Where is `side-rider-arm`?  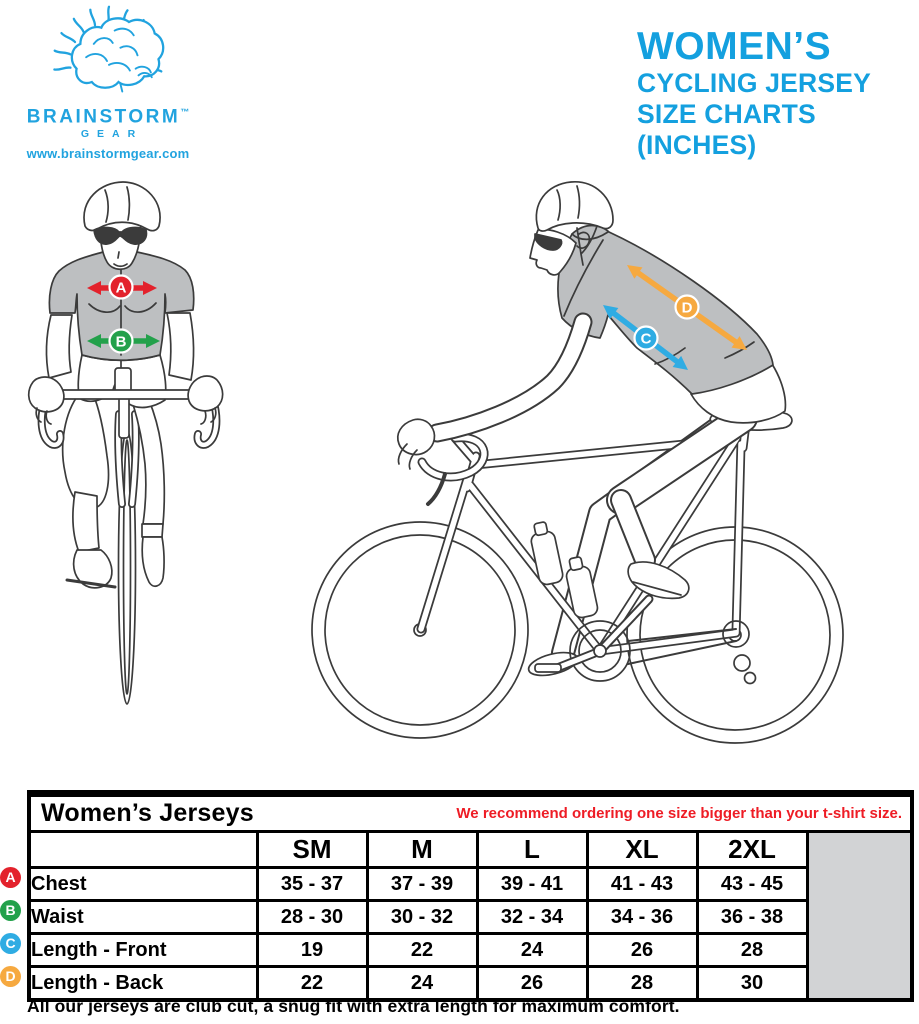 side-rider-arm is located at coordinates (494, 391).